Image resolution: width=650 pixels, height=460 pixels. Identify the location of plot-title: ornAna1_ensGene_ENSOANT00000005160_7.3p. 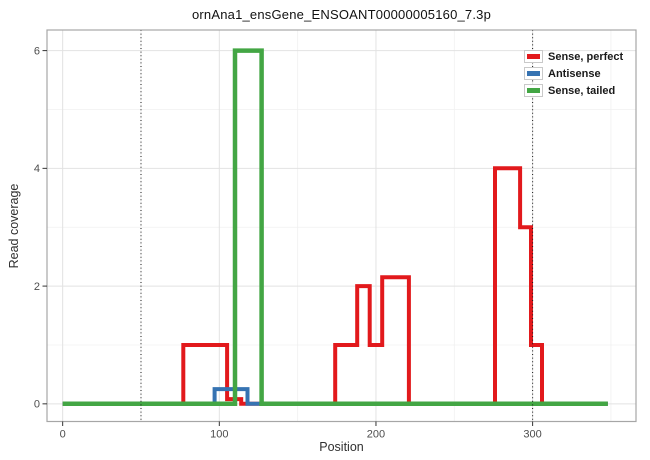
(341, 14).